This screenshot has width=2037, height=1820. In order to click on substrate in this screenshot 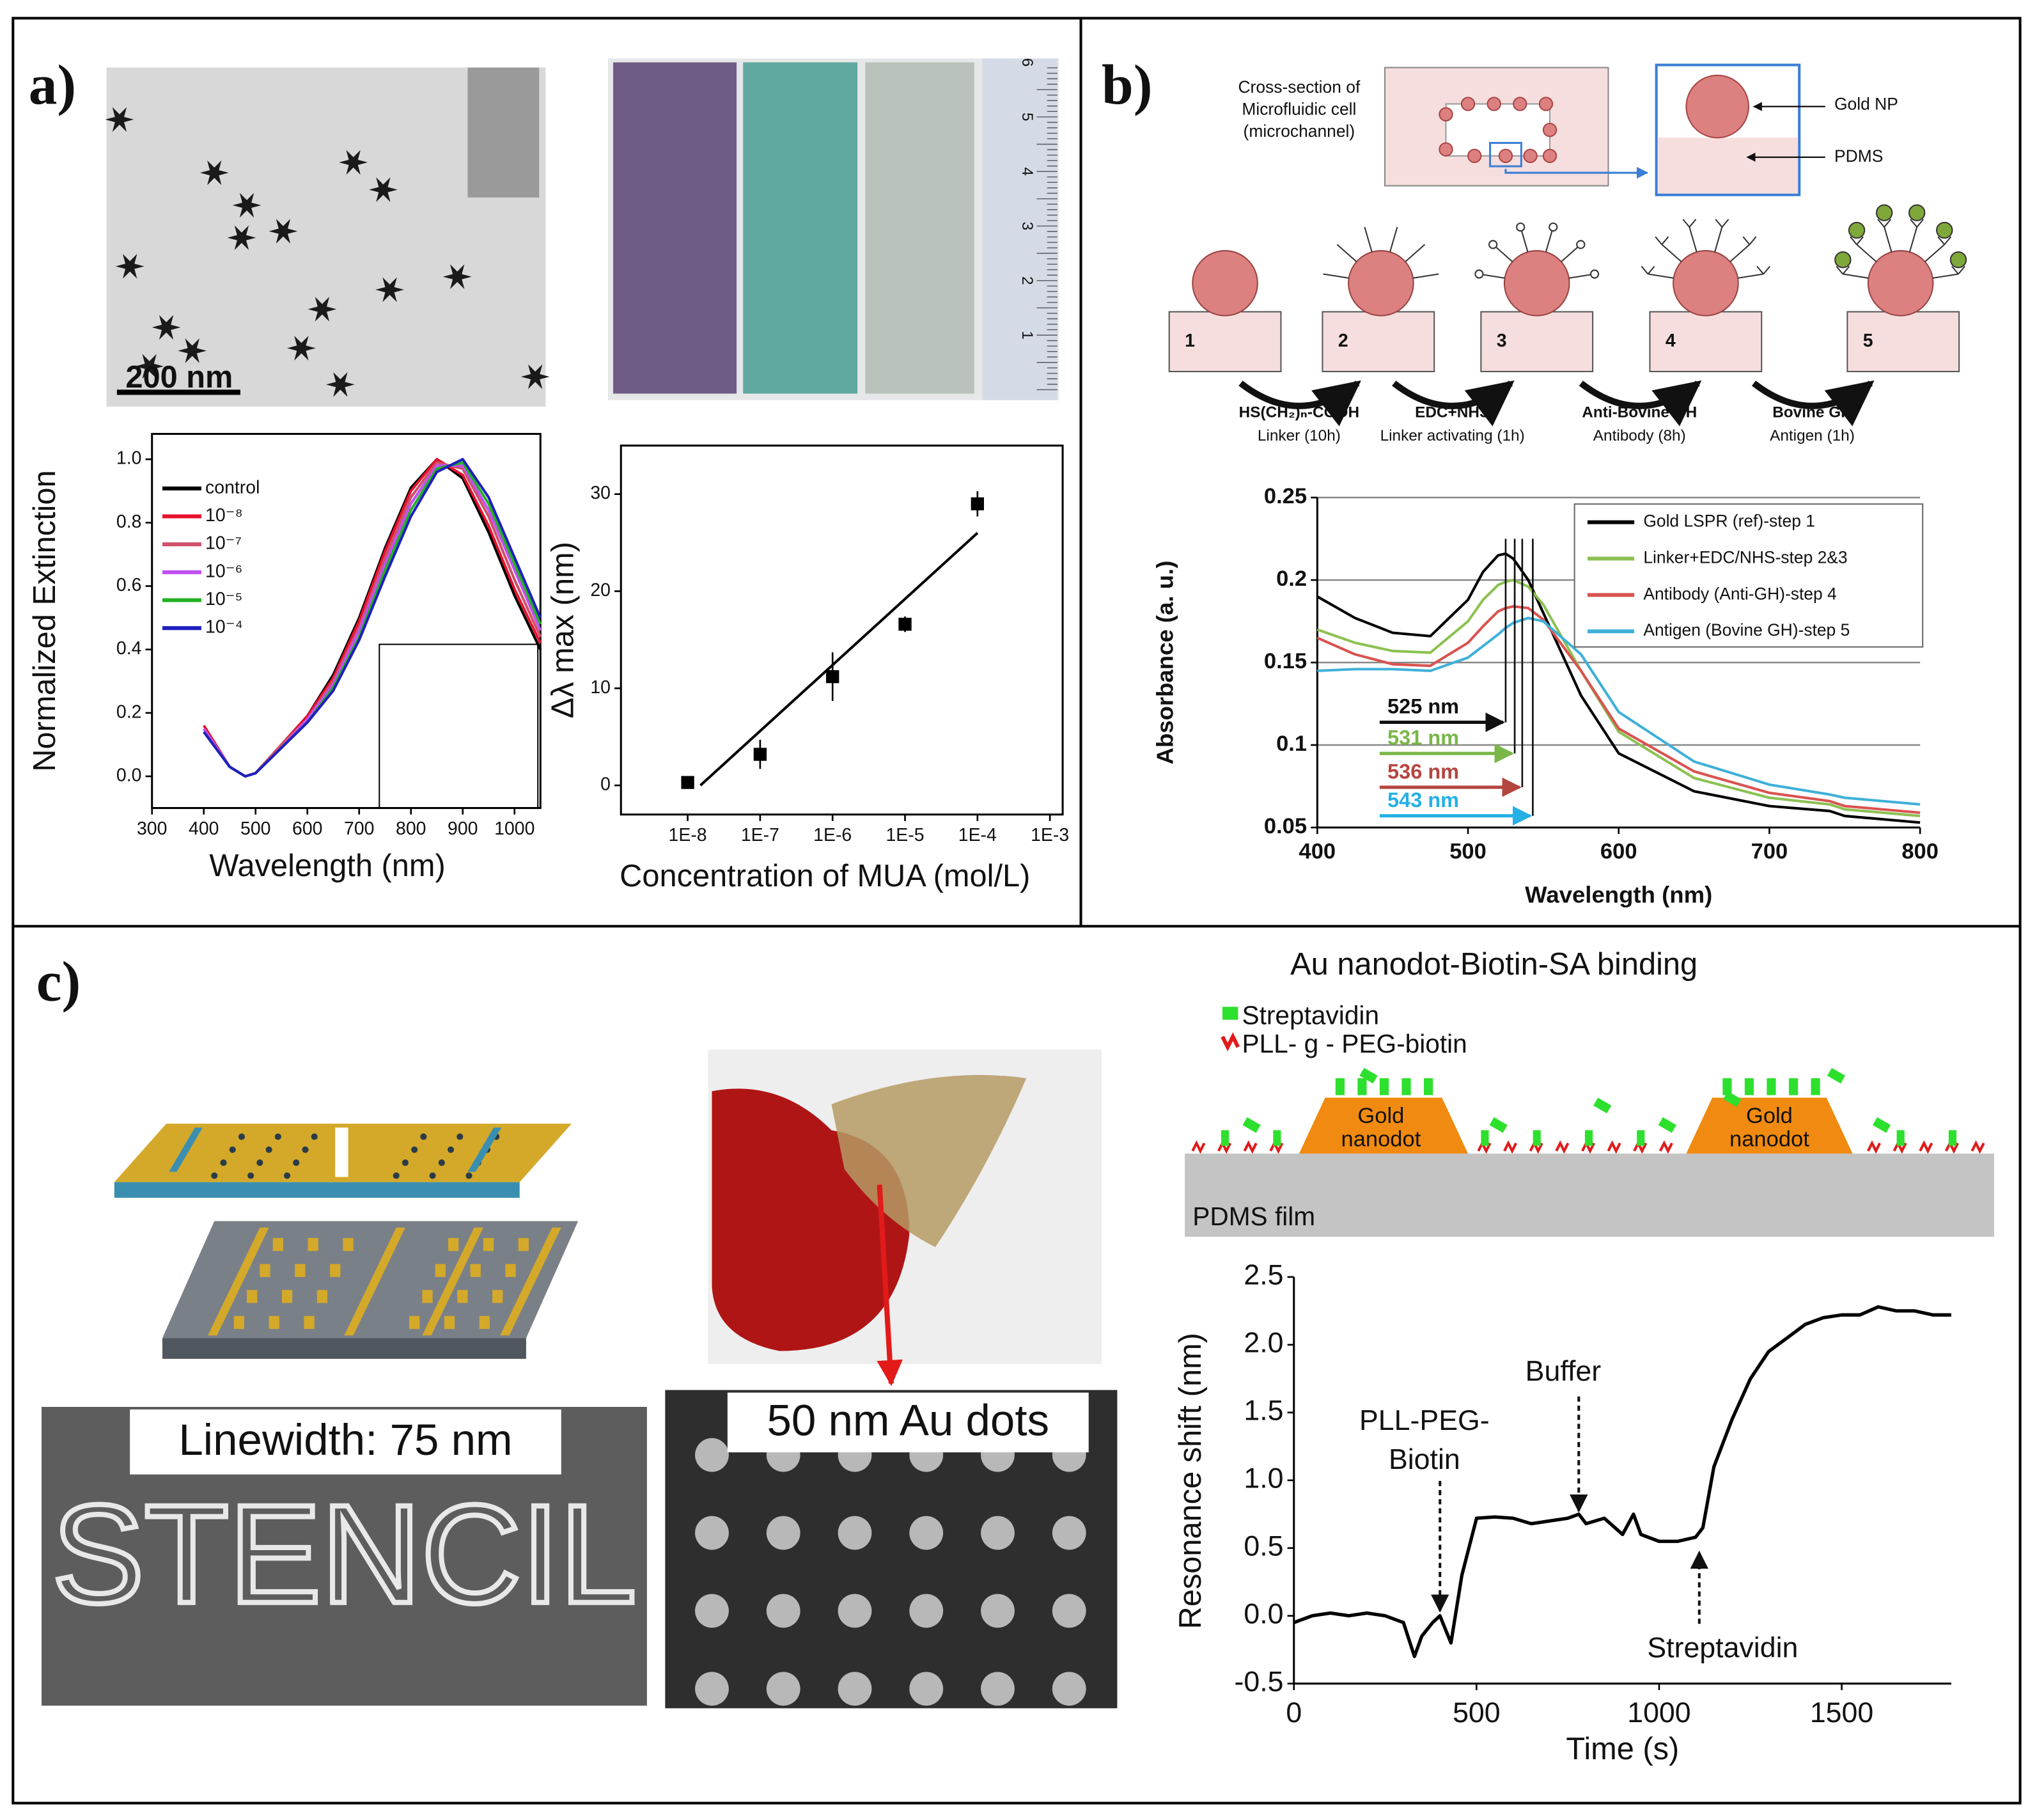, I will do `click(370, 1279)`.